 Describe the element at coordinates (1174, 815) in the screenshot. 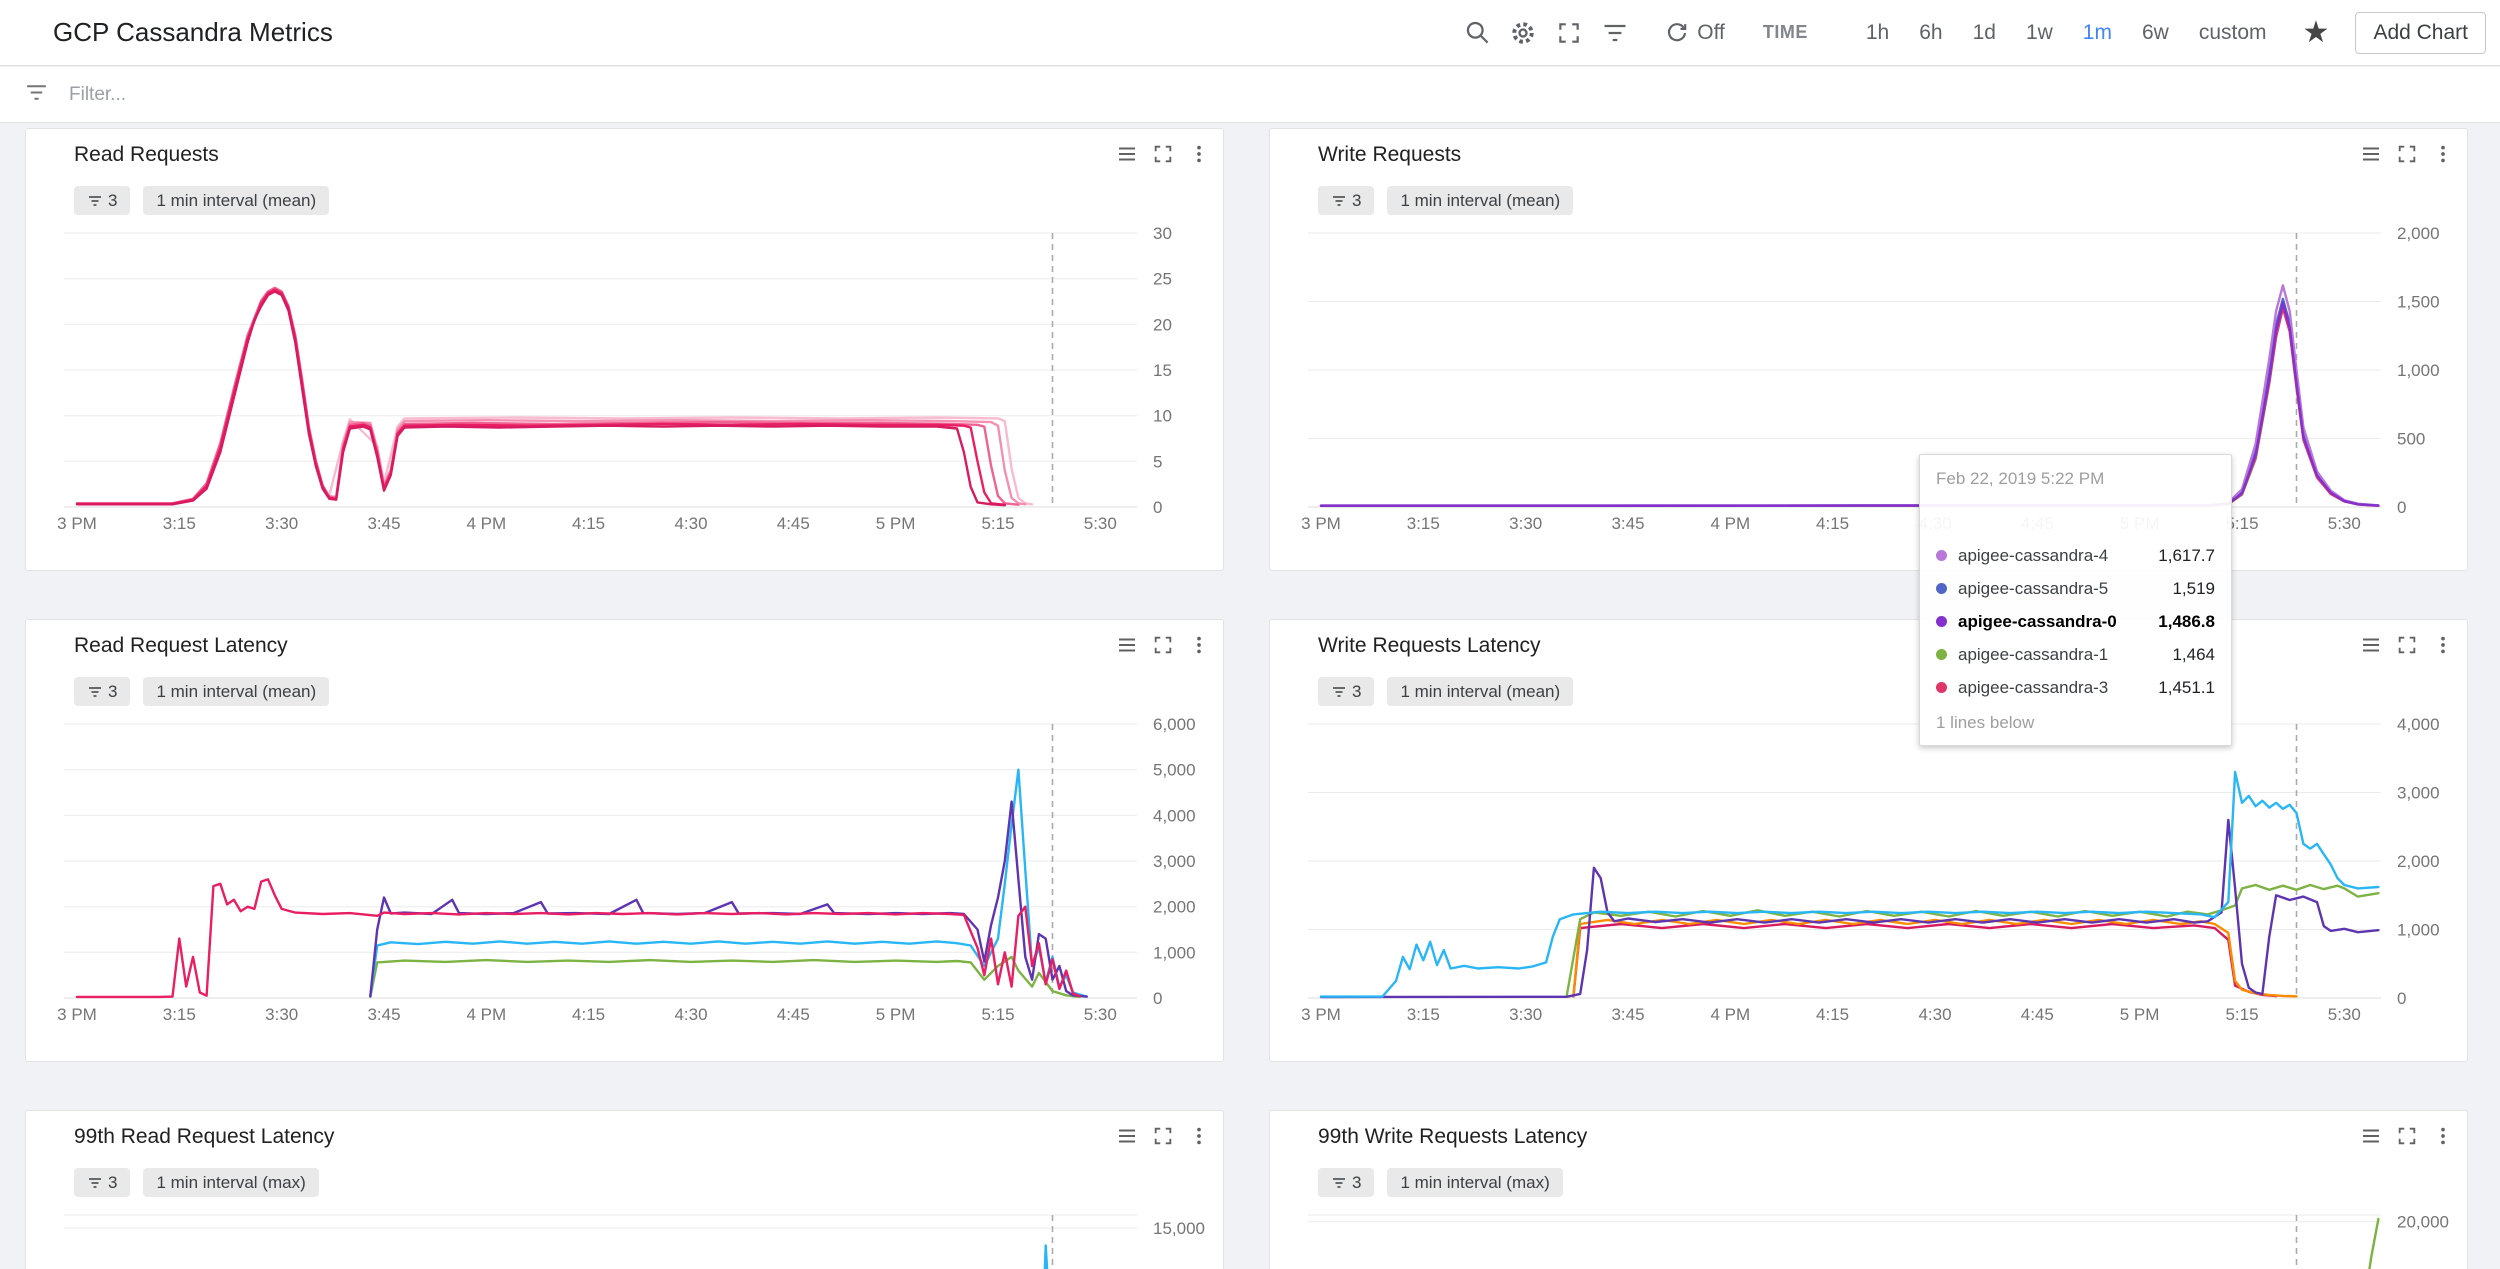

I see `svg-text: 4,000` at that location.